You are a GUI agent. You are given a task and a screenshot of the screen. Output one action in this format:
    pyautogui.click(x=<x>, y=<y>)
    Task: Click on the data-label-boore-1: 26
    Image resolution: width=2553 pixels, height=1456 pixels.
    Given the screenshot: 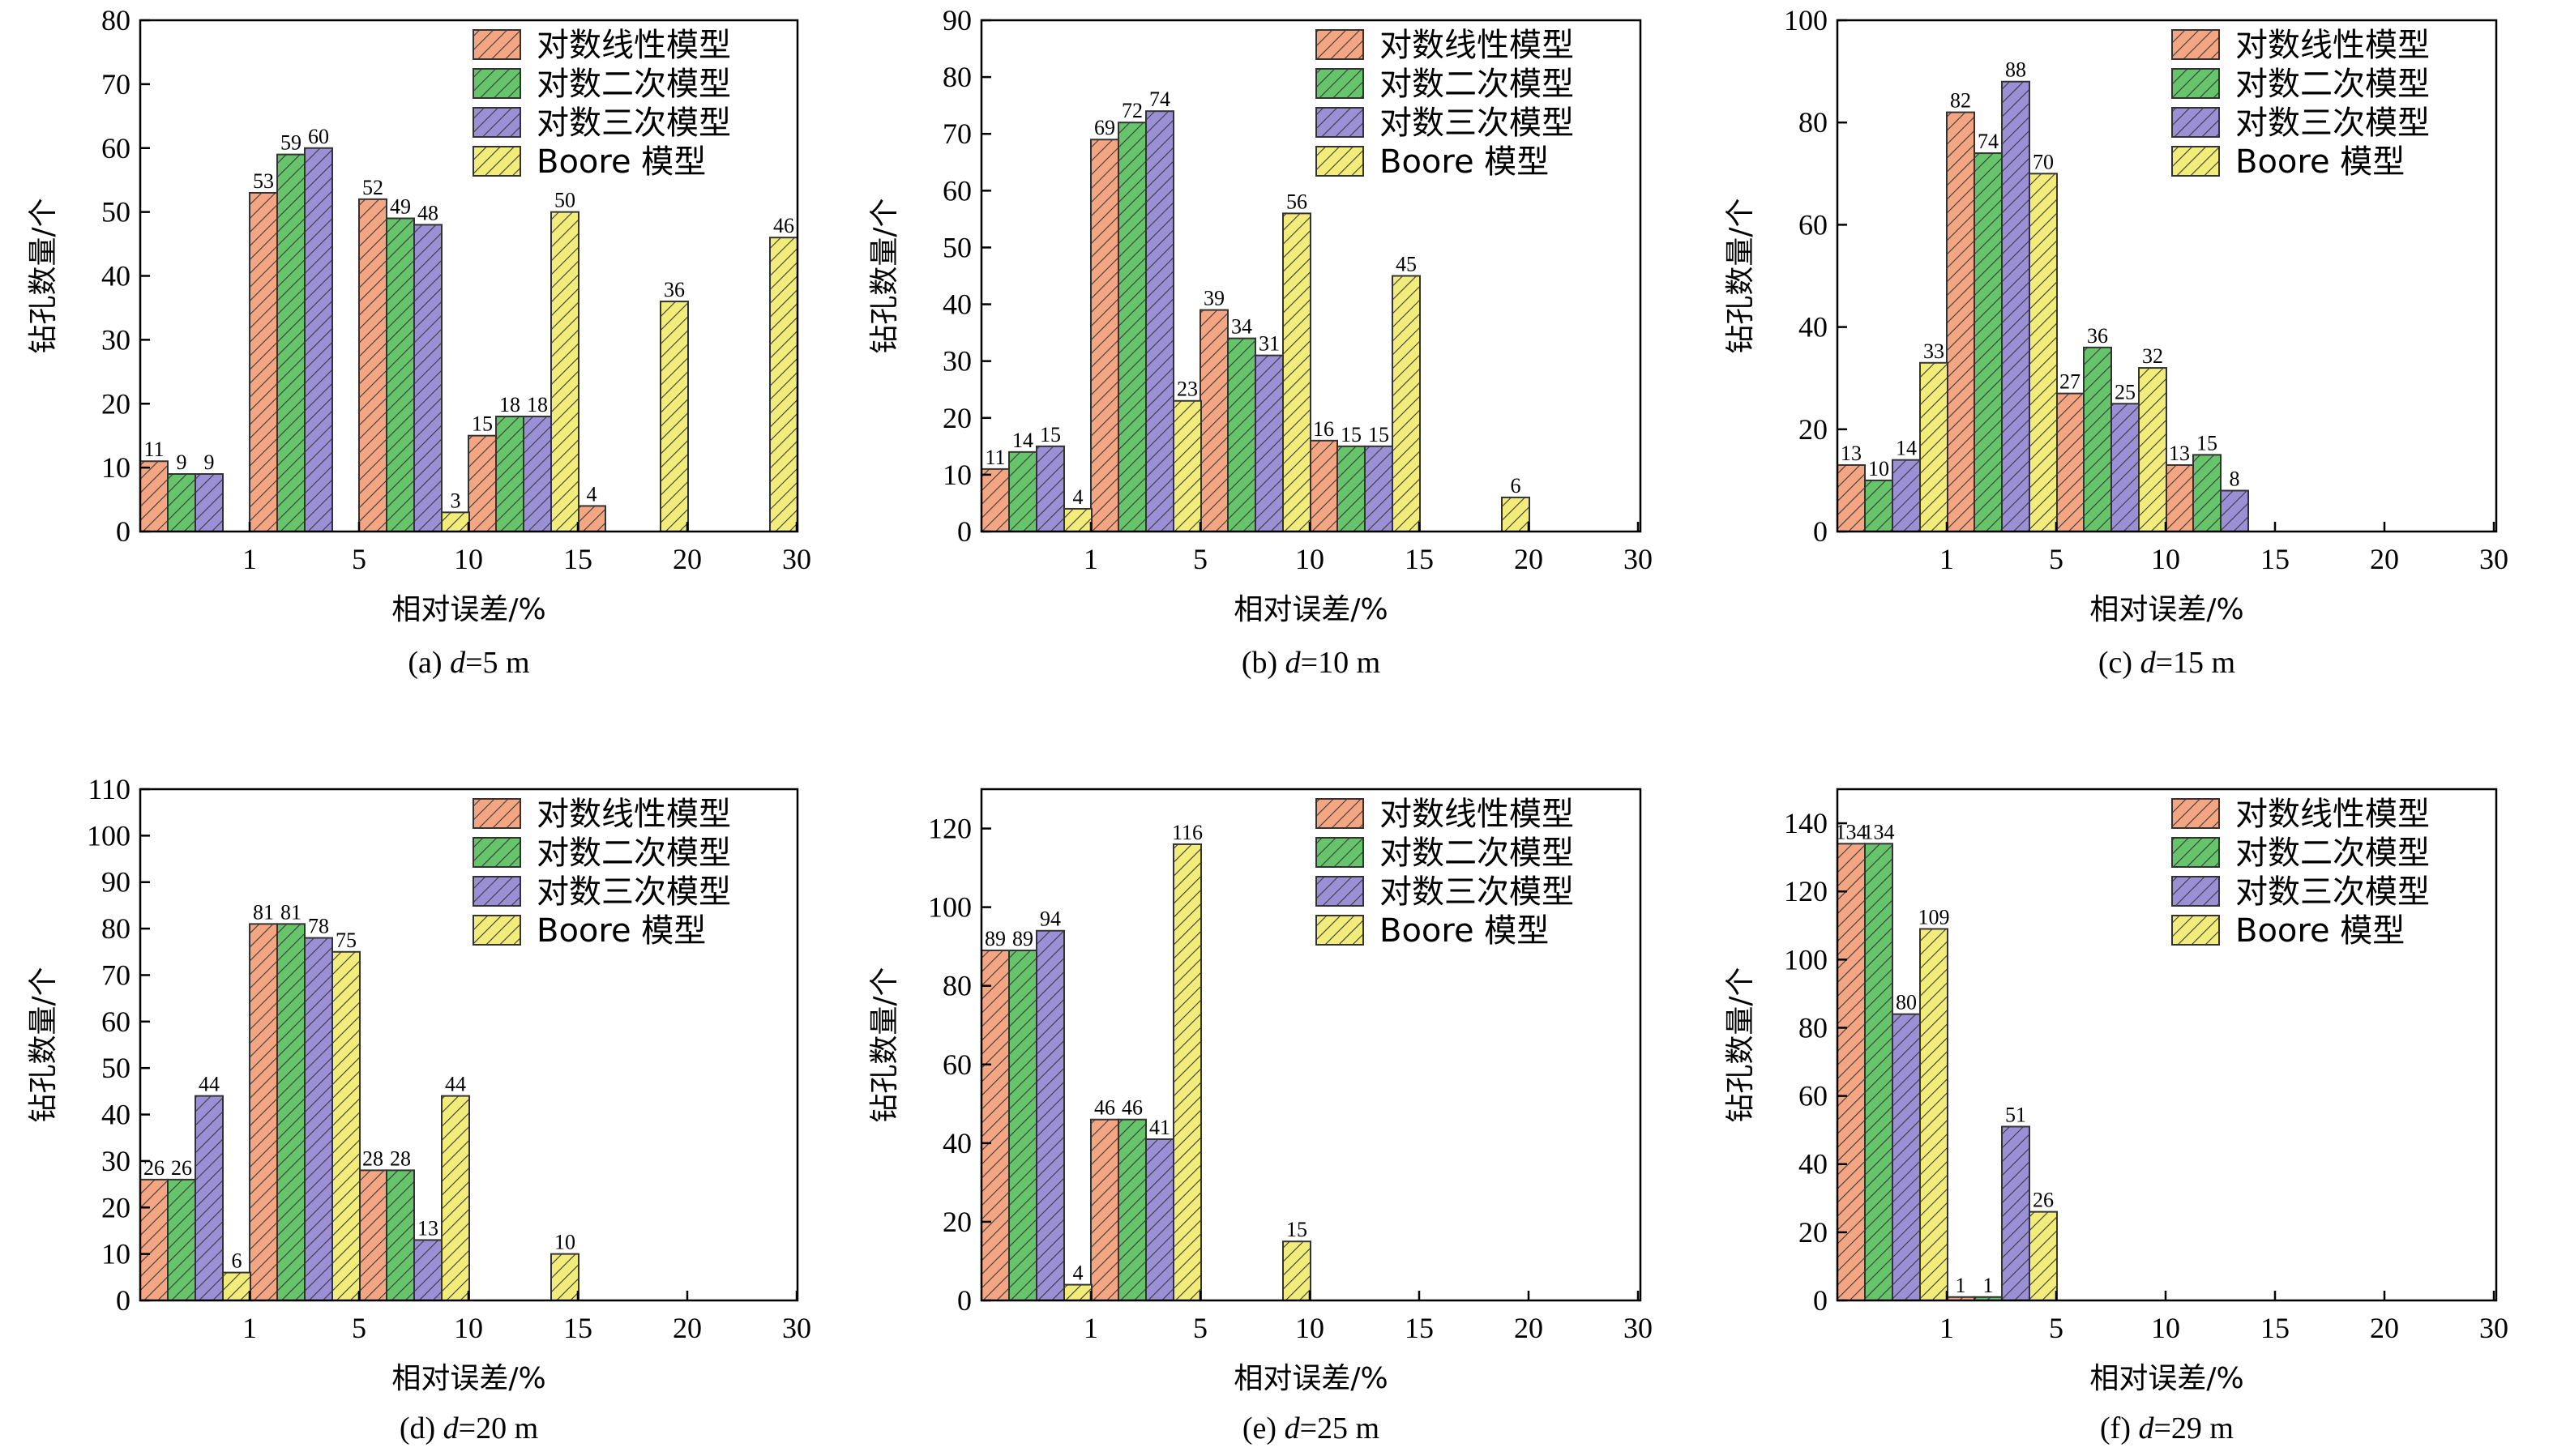 What is the action you would take?
    pyautogui.click(x=2043, y=1201)
    